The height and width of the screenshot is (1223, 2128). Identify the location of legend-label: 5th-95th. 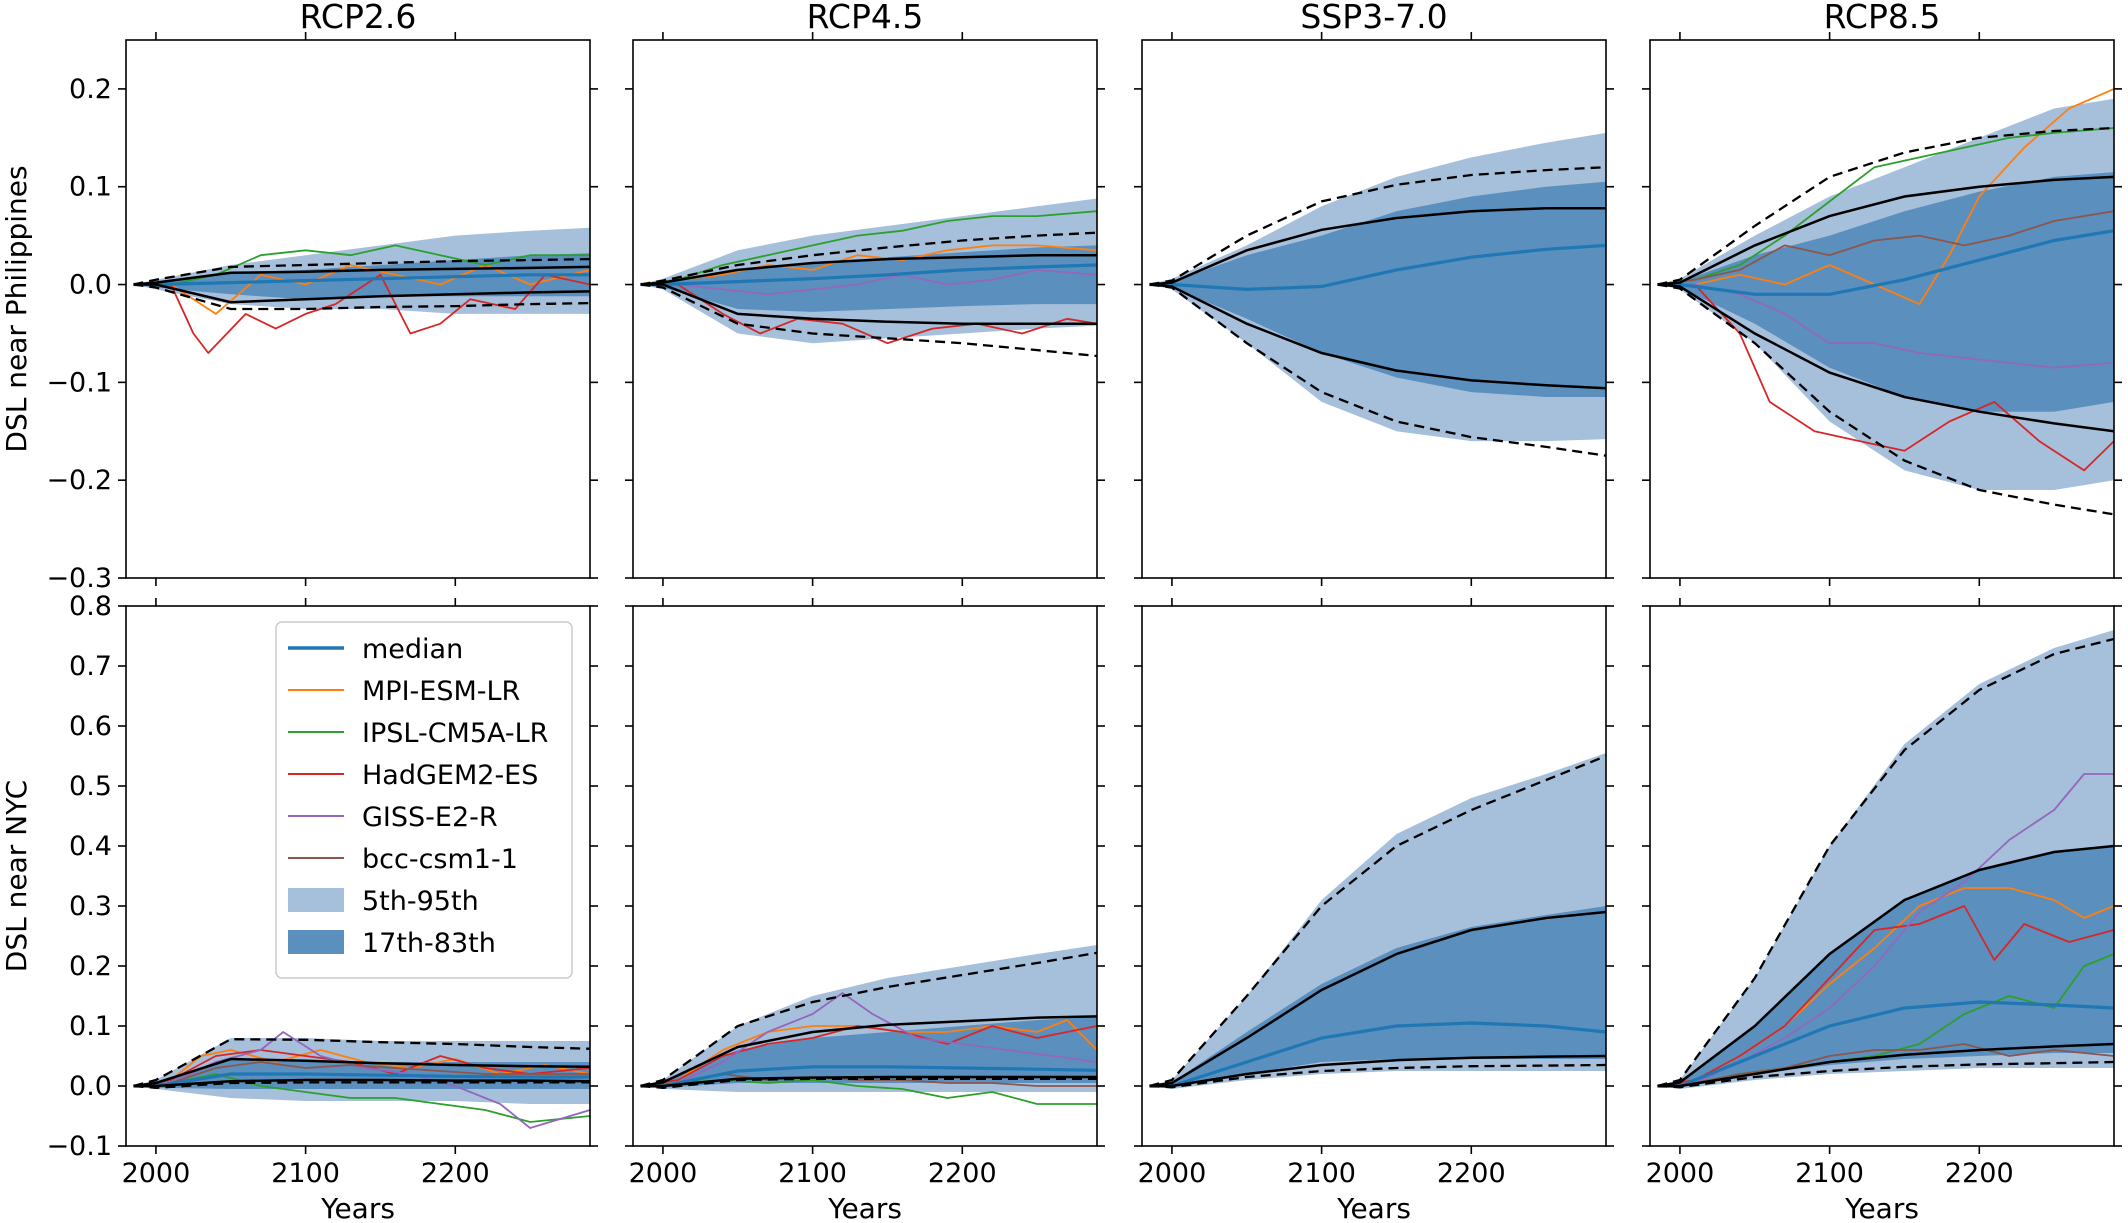
(420, 901).